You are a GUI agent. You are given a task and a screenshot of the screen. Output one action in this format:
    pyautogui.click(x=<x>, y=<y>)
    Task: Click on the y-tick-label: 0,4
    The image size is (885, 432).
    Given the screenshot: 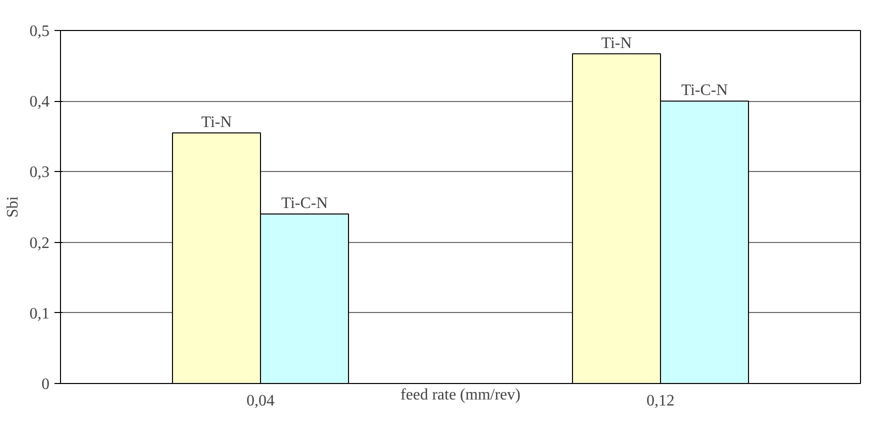 What is the action you would take?
    pyautogui.click(x=40, y=102)
    